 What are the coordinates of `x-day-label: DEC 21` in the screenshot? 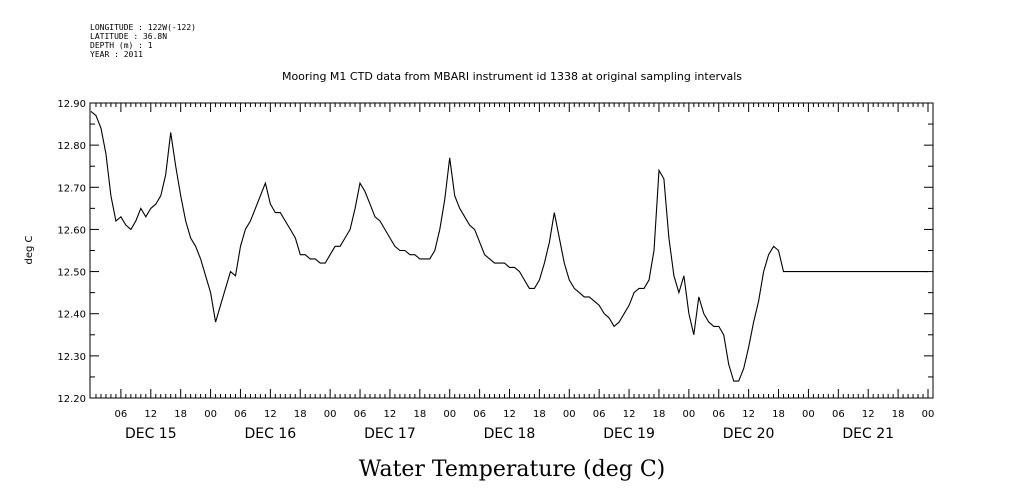 It's located at (868, 434).